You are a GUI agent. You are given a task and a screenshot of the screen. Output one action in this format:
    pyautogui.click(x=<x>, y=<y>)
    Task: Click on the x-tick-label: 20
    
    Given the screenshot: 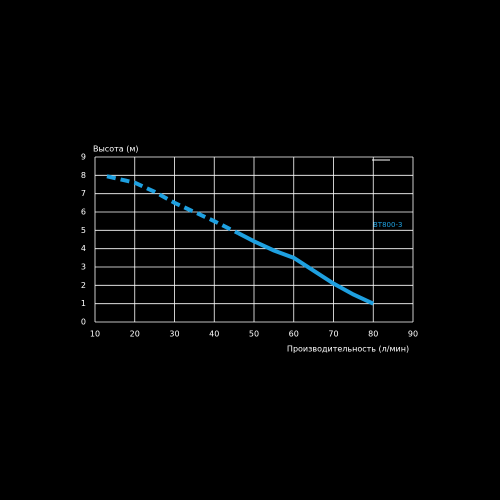 What is the action you would take?
    pyautogui.click(x=135, y=334)
    